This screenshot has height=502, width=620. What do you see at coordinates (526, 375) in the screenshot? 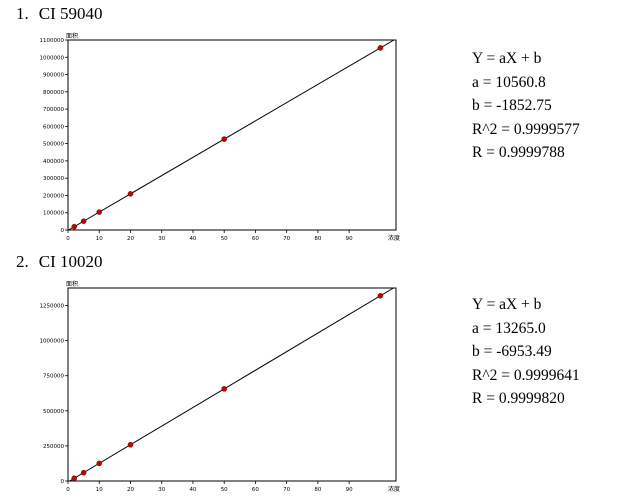
I see `chart-2-r-squared: R^2 = 0.9999641` at bounding box center [526, 375].